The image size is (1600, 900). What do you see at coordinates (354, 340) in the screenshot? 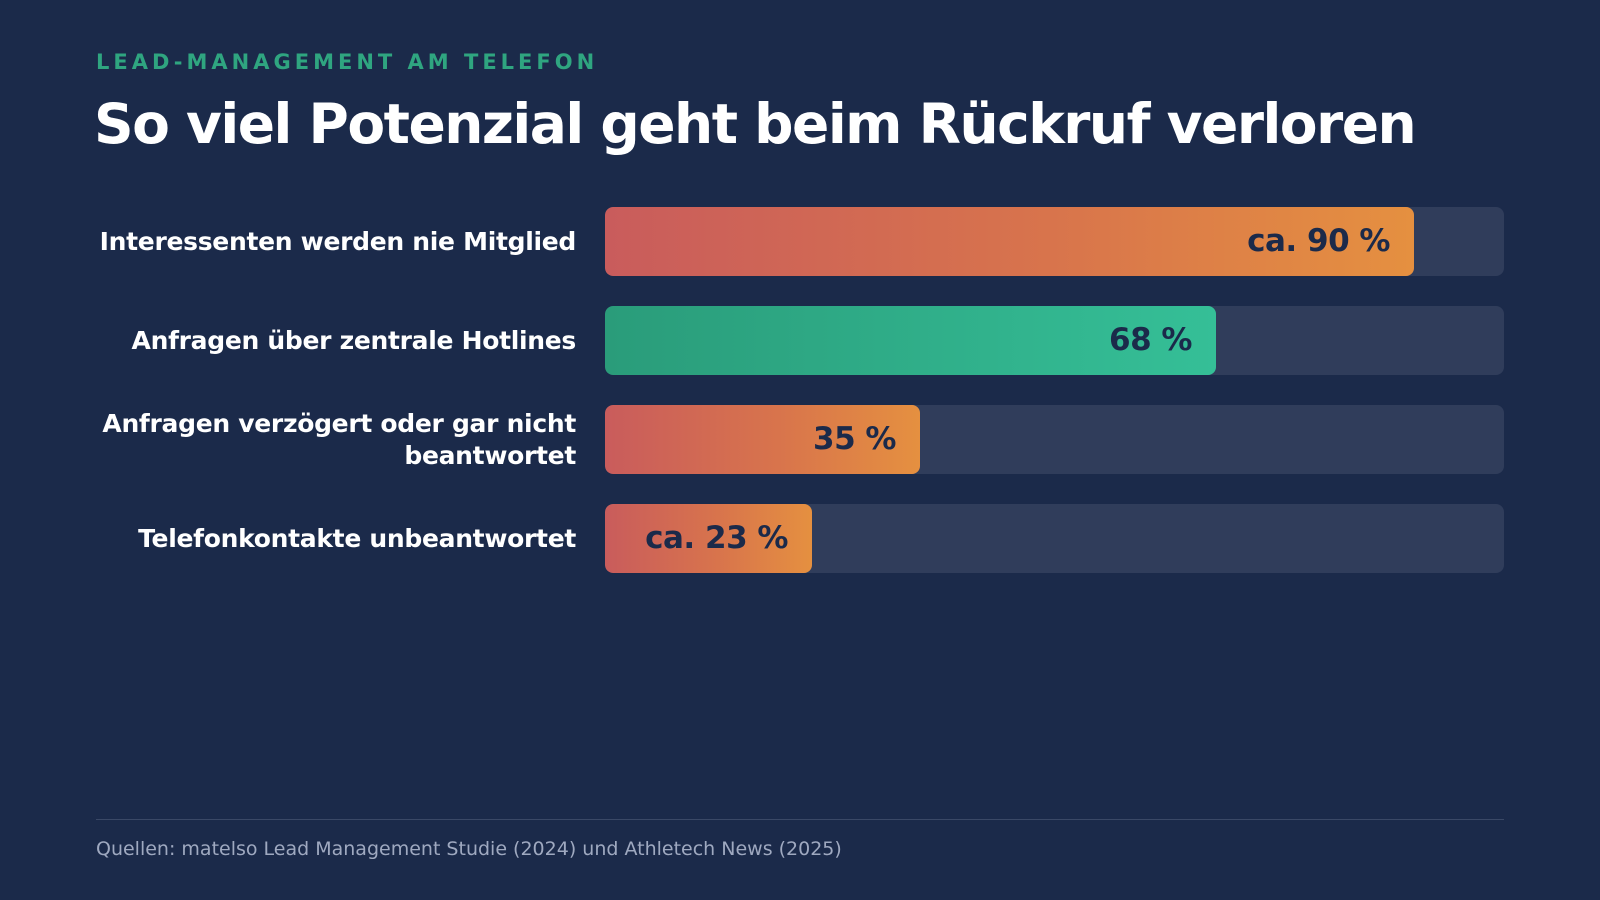
I see `category-label: Anfragen über zentrale Hotlines` at bounding box center [354, 340].